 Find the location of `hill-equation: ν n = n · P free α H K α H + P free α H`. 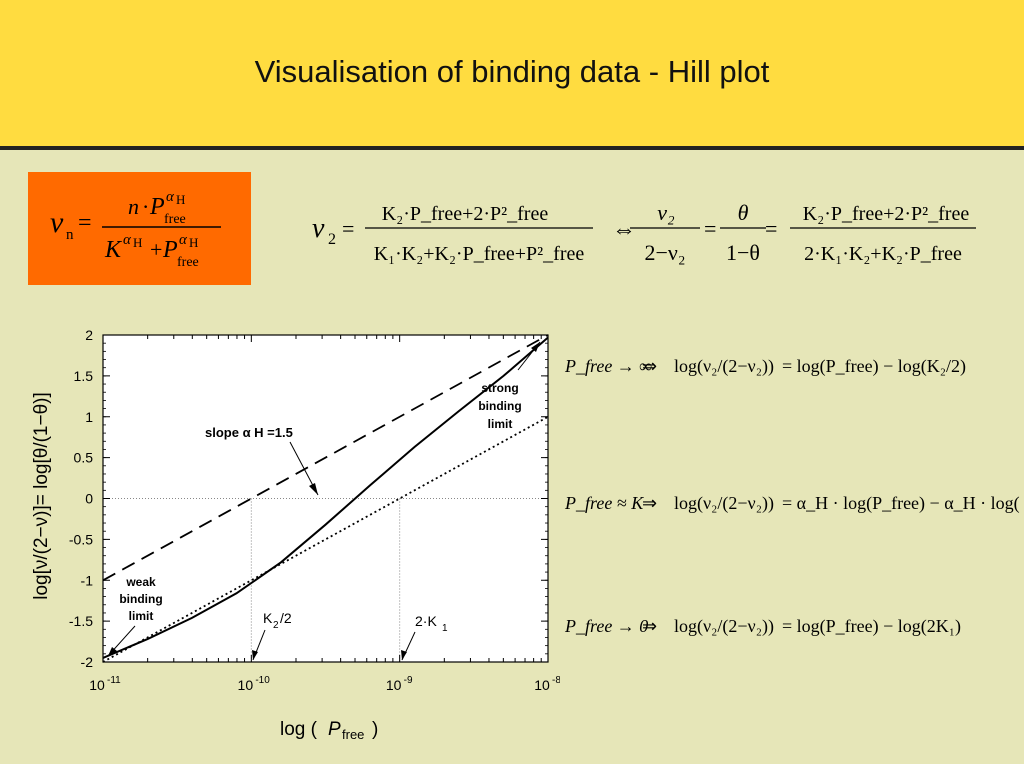

hill-equation: ν n = n · P free α H K α H + P free α H is located at coordinates (135, 229).